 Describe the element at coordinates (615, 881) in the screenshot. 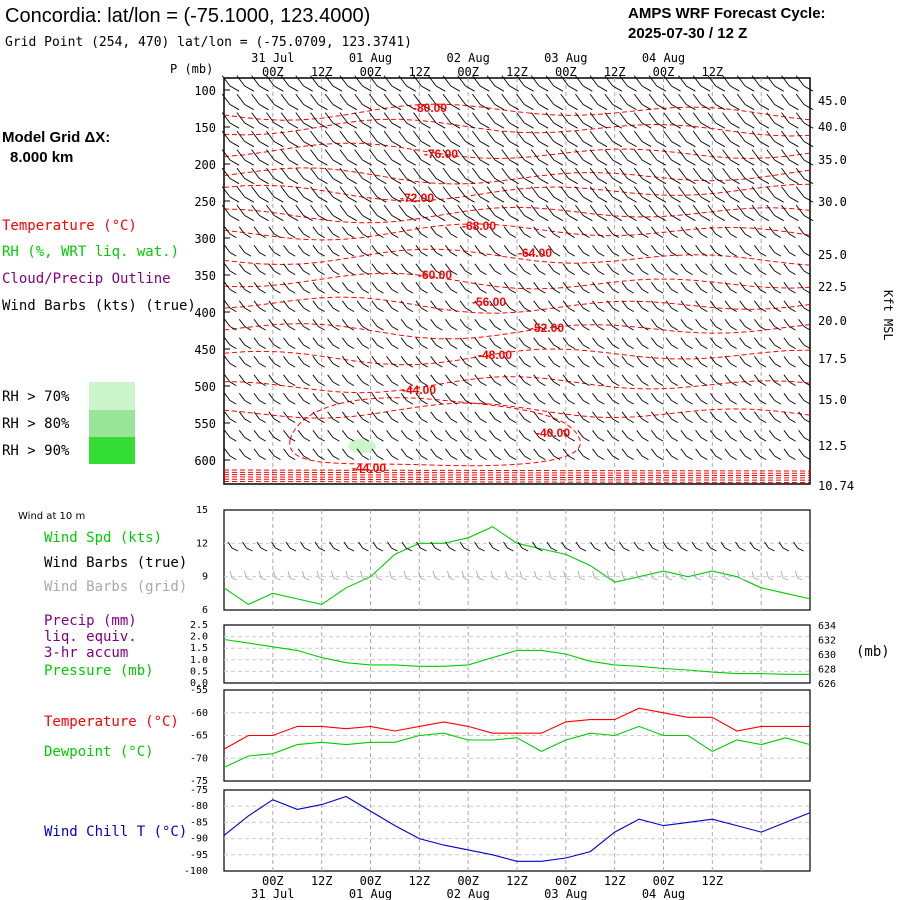

I see `bottom-time-tick: 12Z` at that location.